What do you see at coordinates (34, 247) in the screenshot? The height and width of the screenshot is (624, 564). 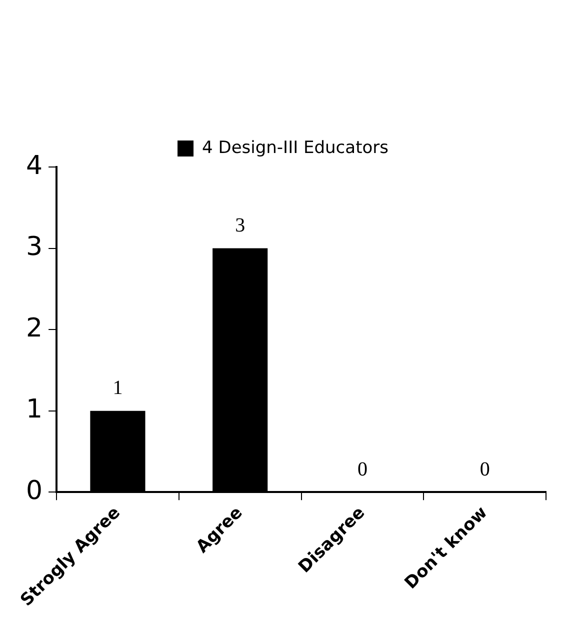 I see `y-tick-label: 3` at bounding box center [34, 247].